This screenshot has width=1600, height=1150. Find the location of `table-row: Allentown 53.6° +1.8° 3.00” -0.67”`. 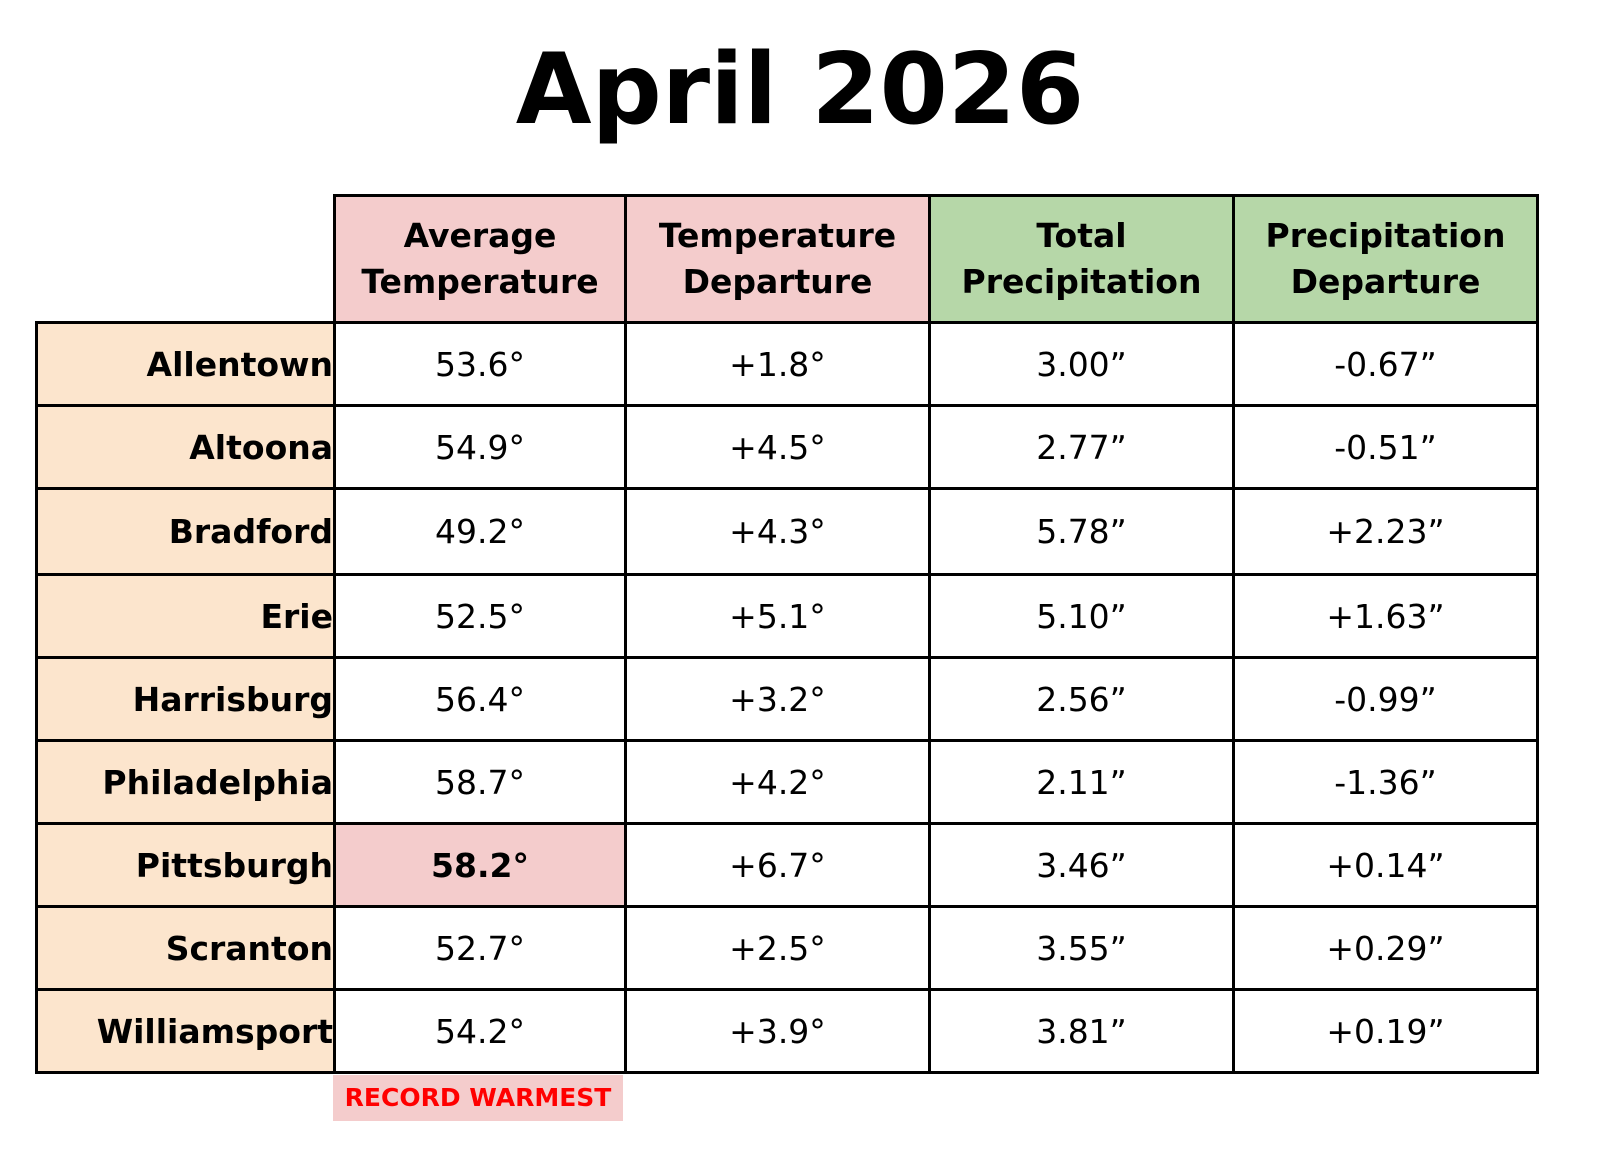

table-row: Allentown 53.6° +1.8° 3.00” -0.67” is located at coordinates (787, 364).